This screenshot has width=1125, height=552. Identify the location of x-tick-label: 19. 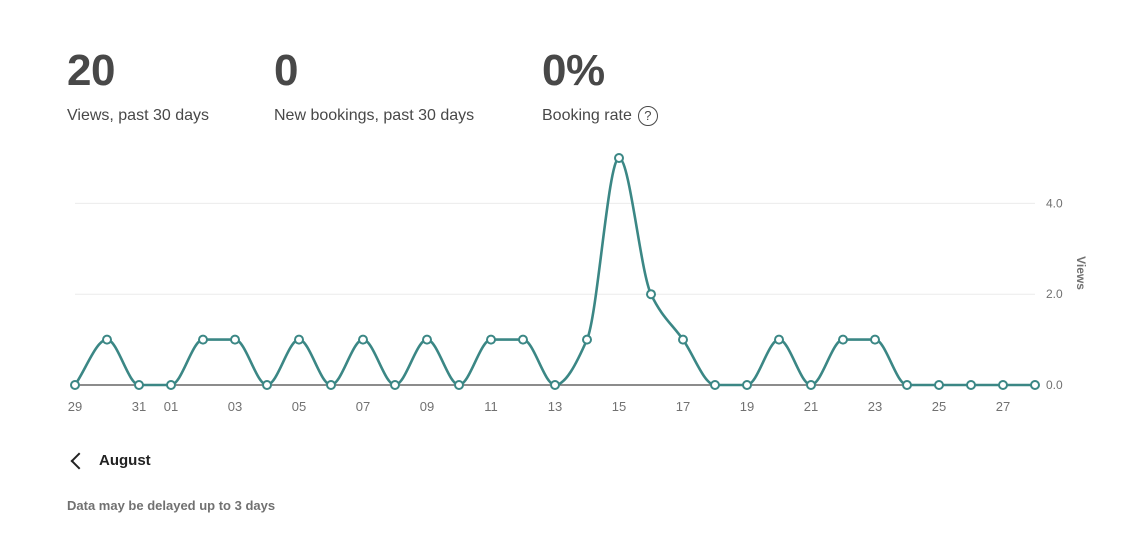
(747, 406).